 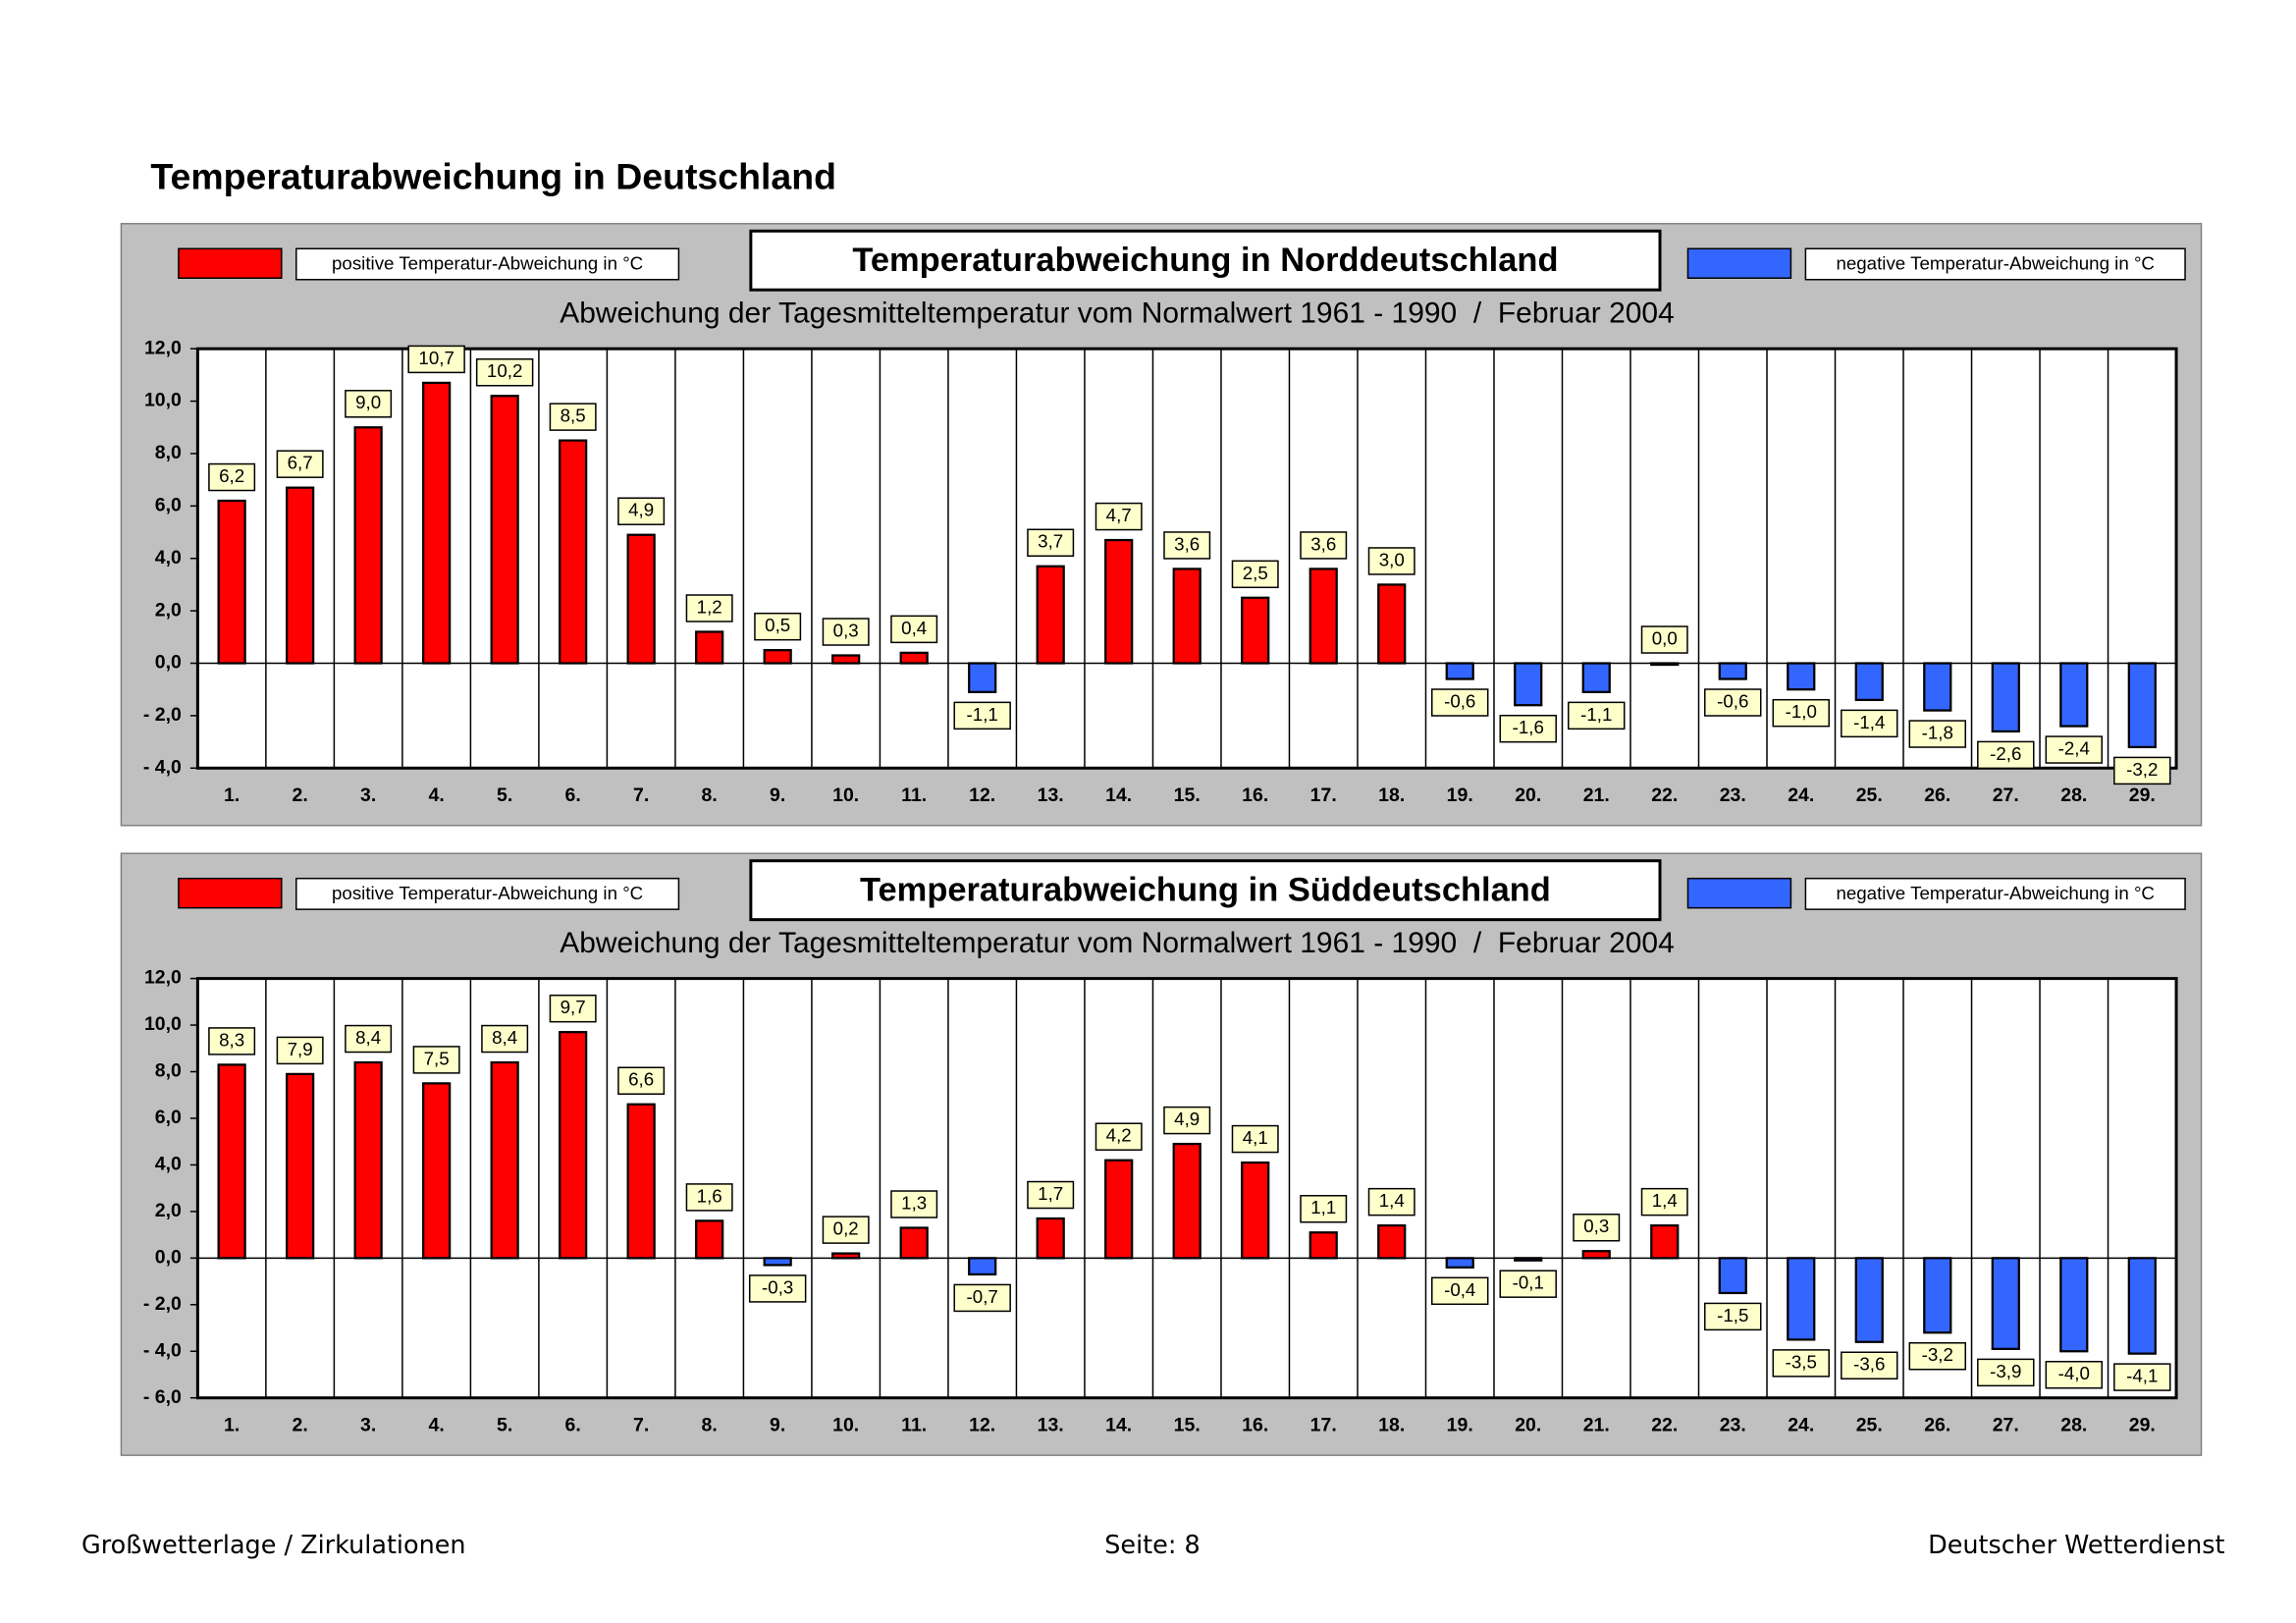 What do you see at coordinates (504, 795) in the screenshot?
I see `x-tick-label: 5.` at bounding box center [504, 795].